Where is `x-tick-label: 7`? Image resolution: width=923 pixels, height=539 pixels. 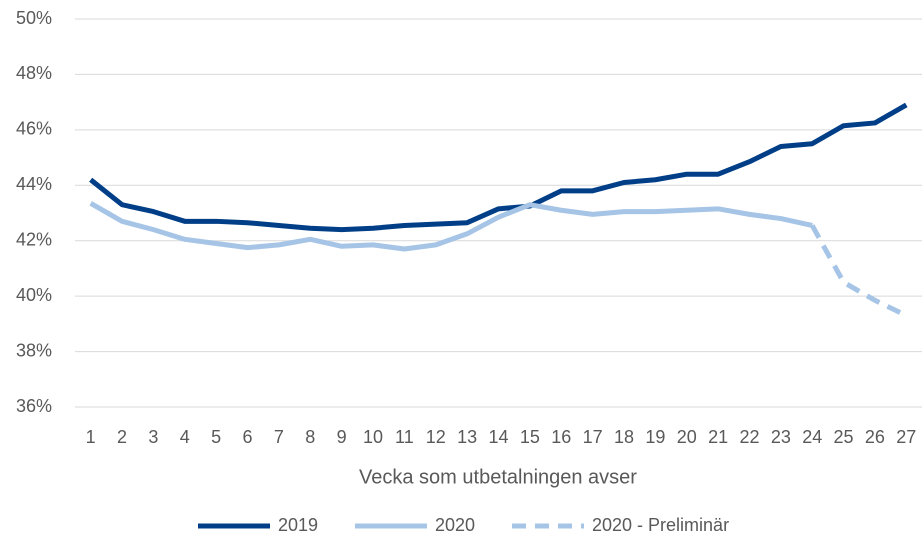
x-tick-label: 7 is located at coordinates (279, 437).